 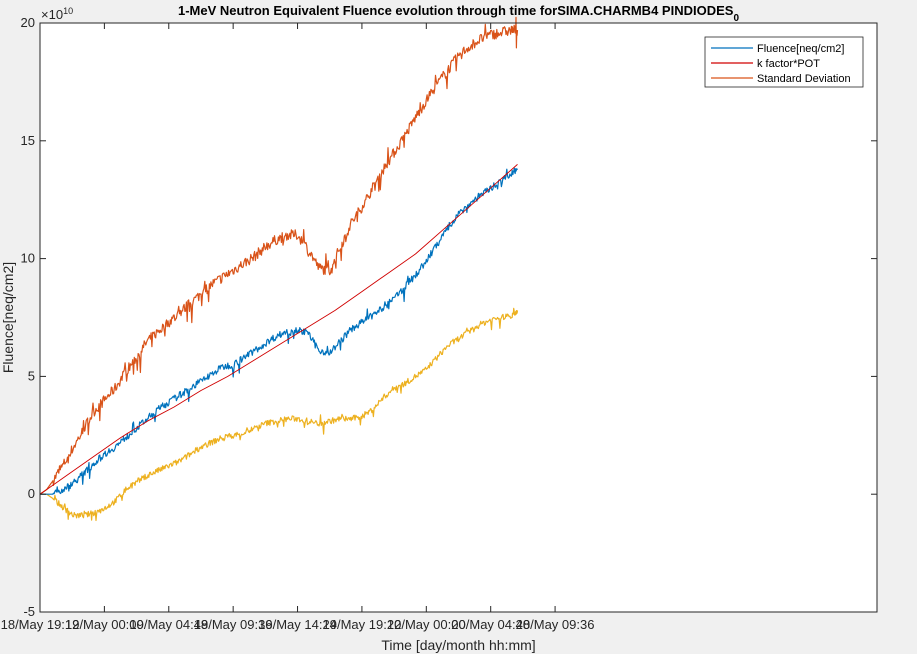 What do you see at coordinates (8, 317) in the screenshot?
I see `y-axis-label: Fluence[neq/cm2]` at bounding box center [8, 317].